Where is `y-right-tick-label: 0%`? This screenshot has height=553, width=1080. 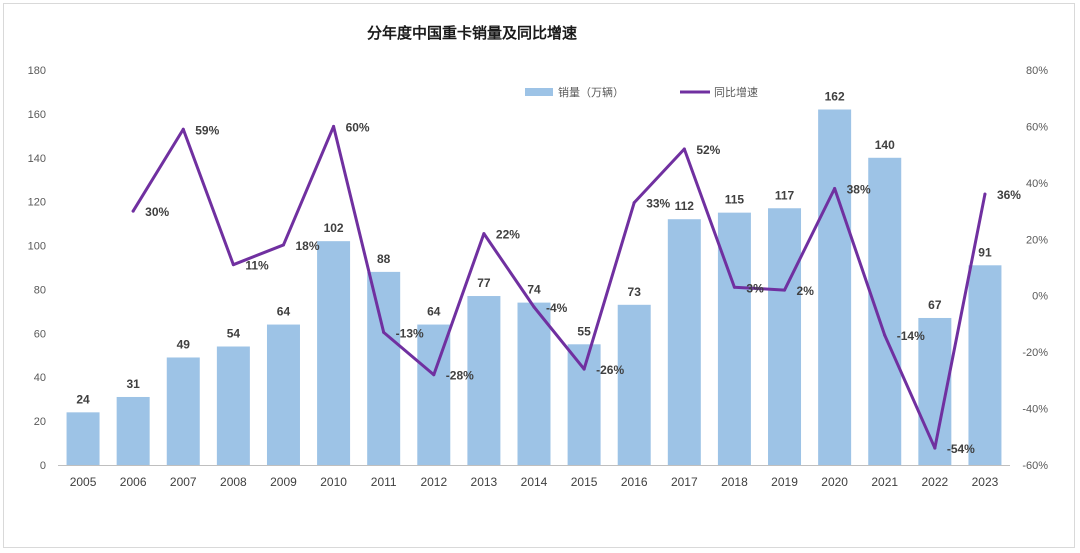
y-right-tick-label: 0% is located at coordinates (1040, 297).